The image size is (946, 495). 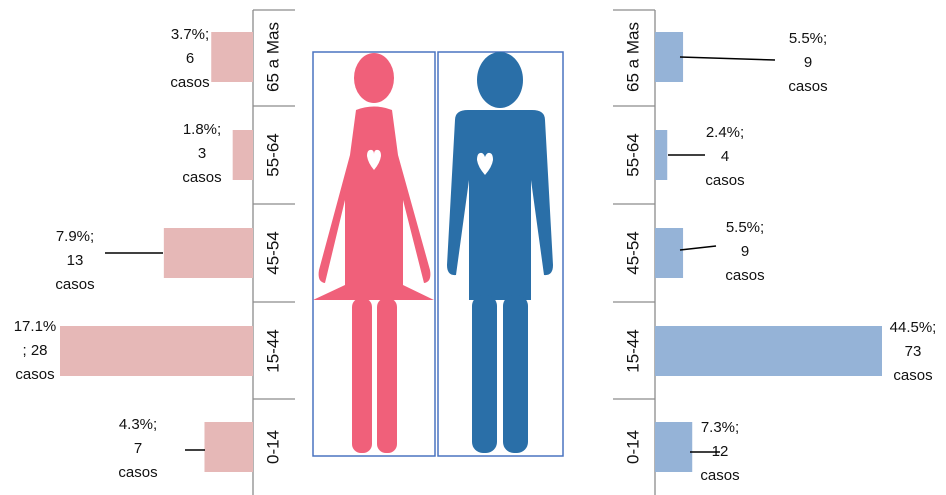 I want to click on male-data-label: 7.3%;, so click(x=720, y=427).